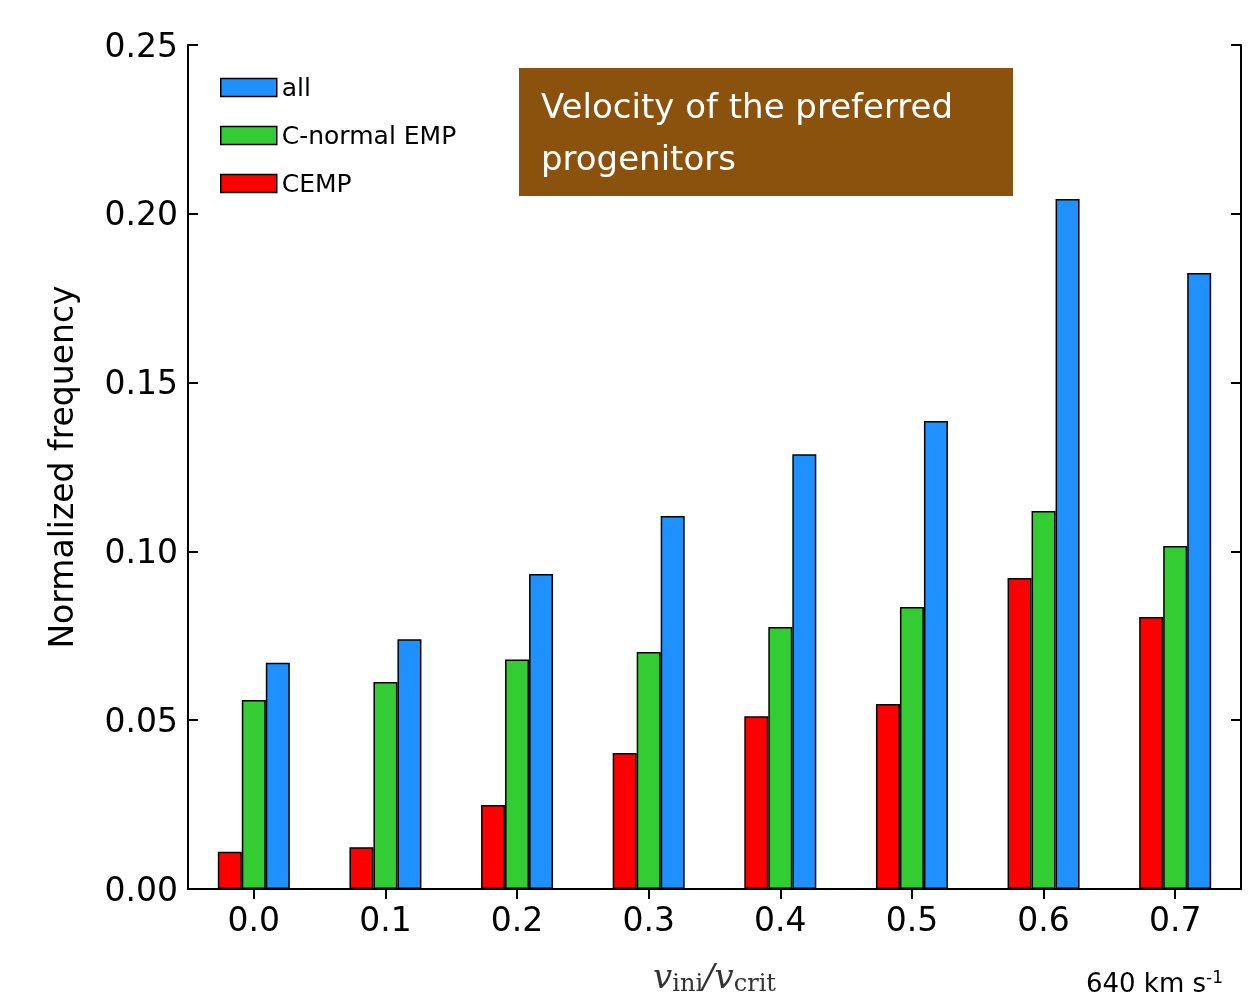 The image size is (1253, 1004). Describe the element at coordinates (517, 919) in the screenshot. I see `x-tick-label: 0.2` at that location.